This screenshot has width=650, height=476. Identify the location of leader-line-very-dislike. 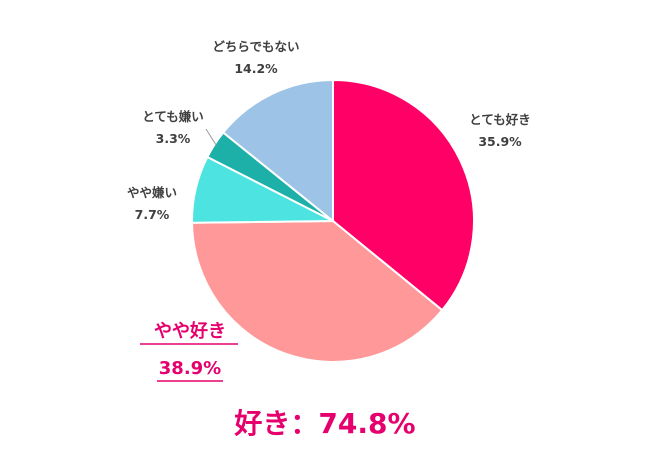
(211, 137).